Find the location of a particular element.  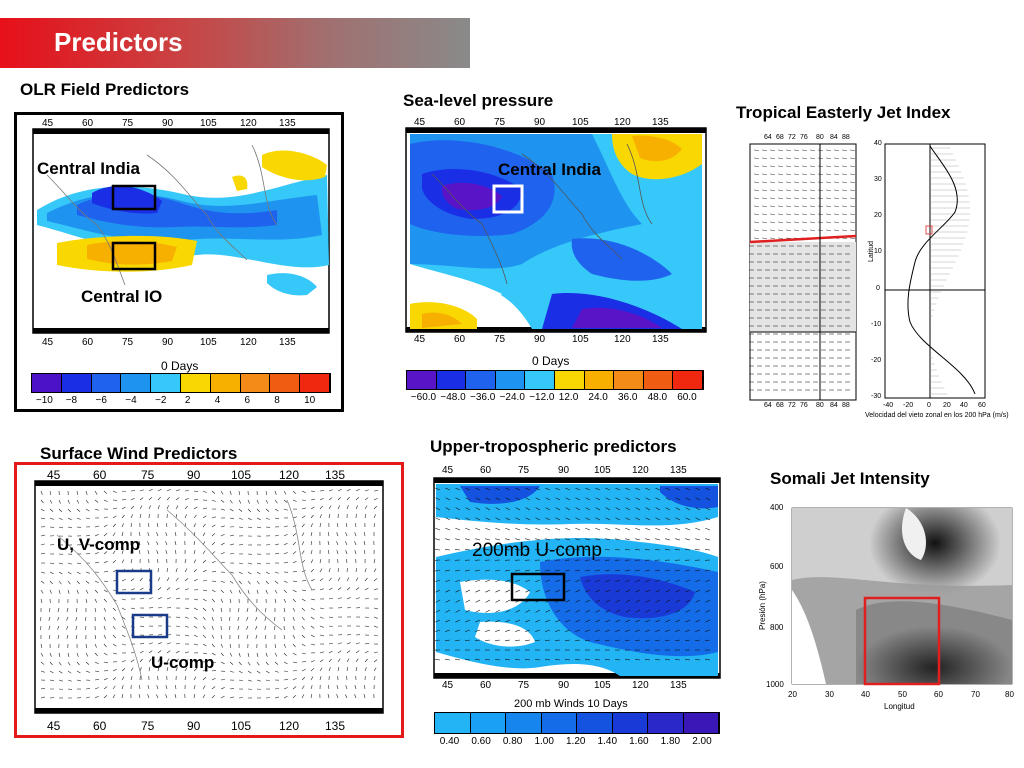

tick-label: 90 is located at coordinates (194, 726).